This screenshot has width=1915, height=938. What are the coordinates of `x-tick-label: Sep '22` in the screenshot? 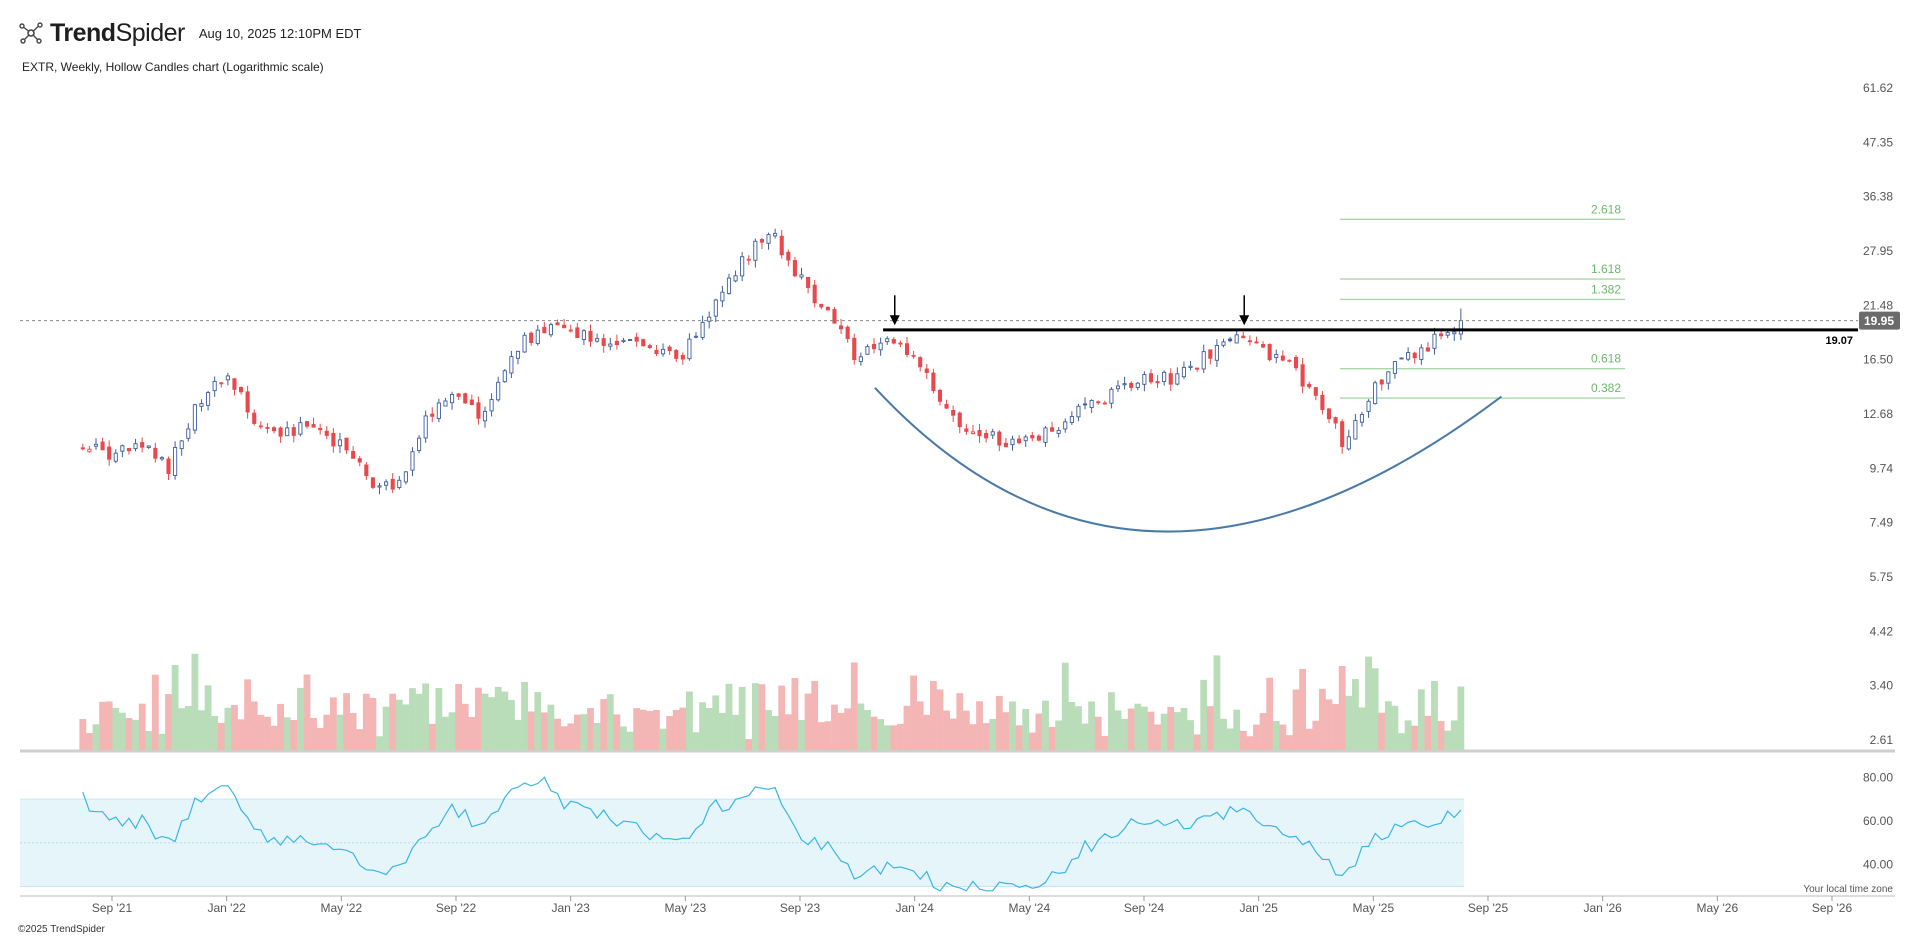 It's located at (456, 908).